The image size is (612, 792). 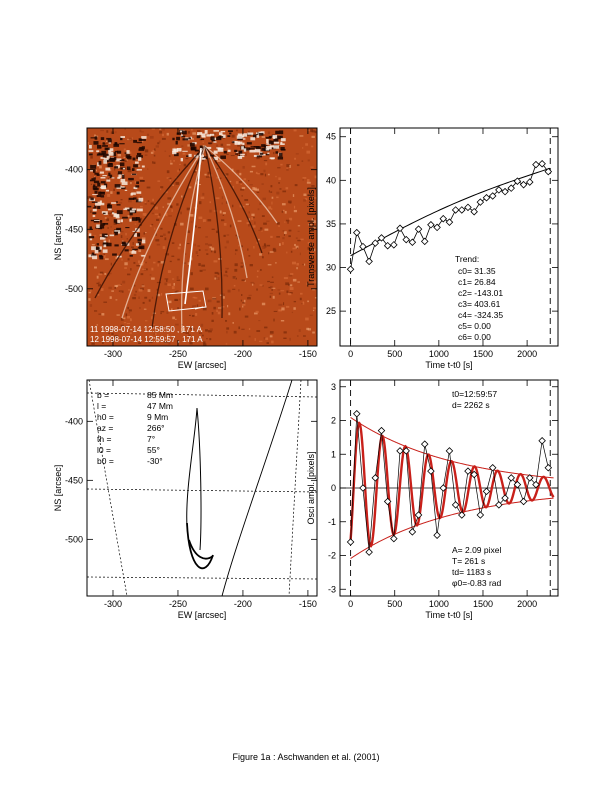 What do you see at coordinates (155, 461) in the screenshot?
I see `geo-param-value-6: -30°` at bounding box center [155, 461].